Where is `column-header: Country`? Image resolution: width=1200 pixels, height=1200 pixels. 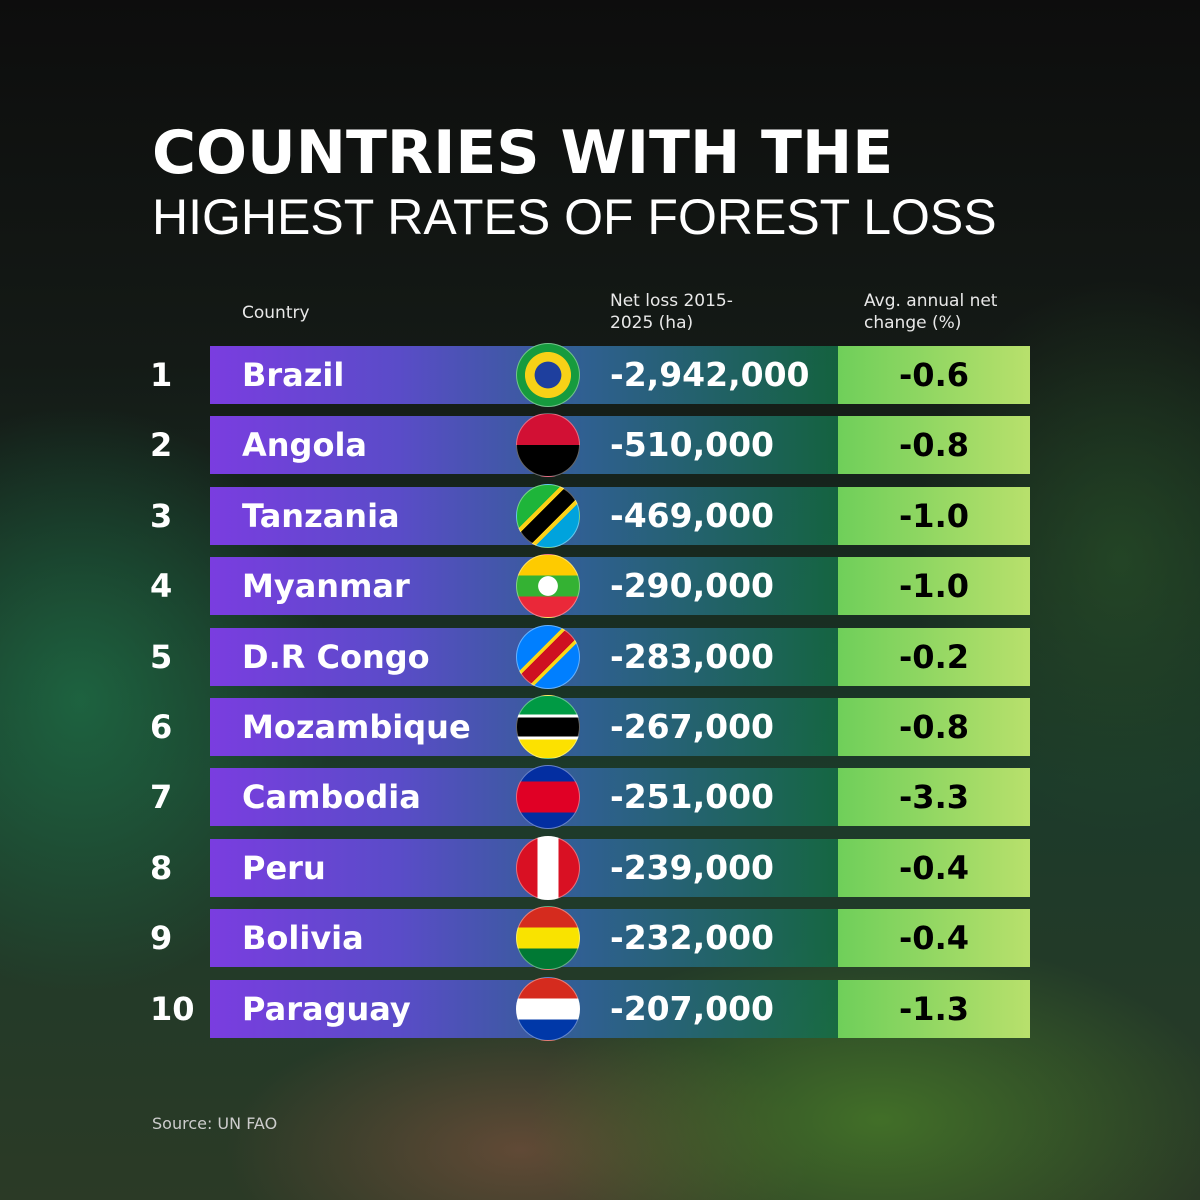
column-header: Country is located at coordinates (276, 313).